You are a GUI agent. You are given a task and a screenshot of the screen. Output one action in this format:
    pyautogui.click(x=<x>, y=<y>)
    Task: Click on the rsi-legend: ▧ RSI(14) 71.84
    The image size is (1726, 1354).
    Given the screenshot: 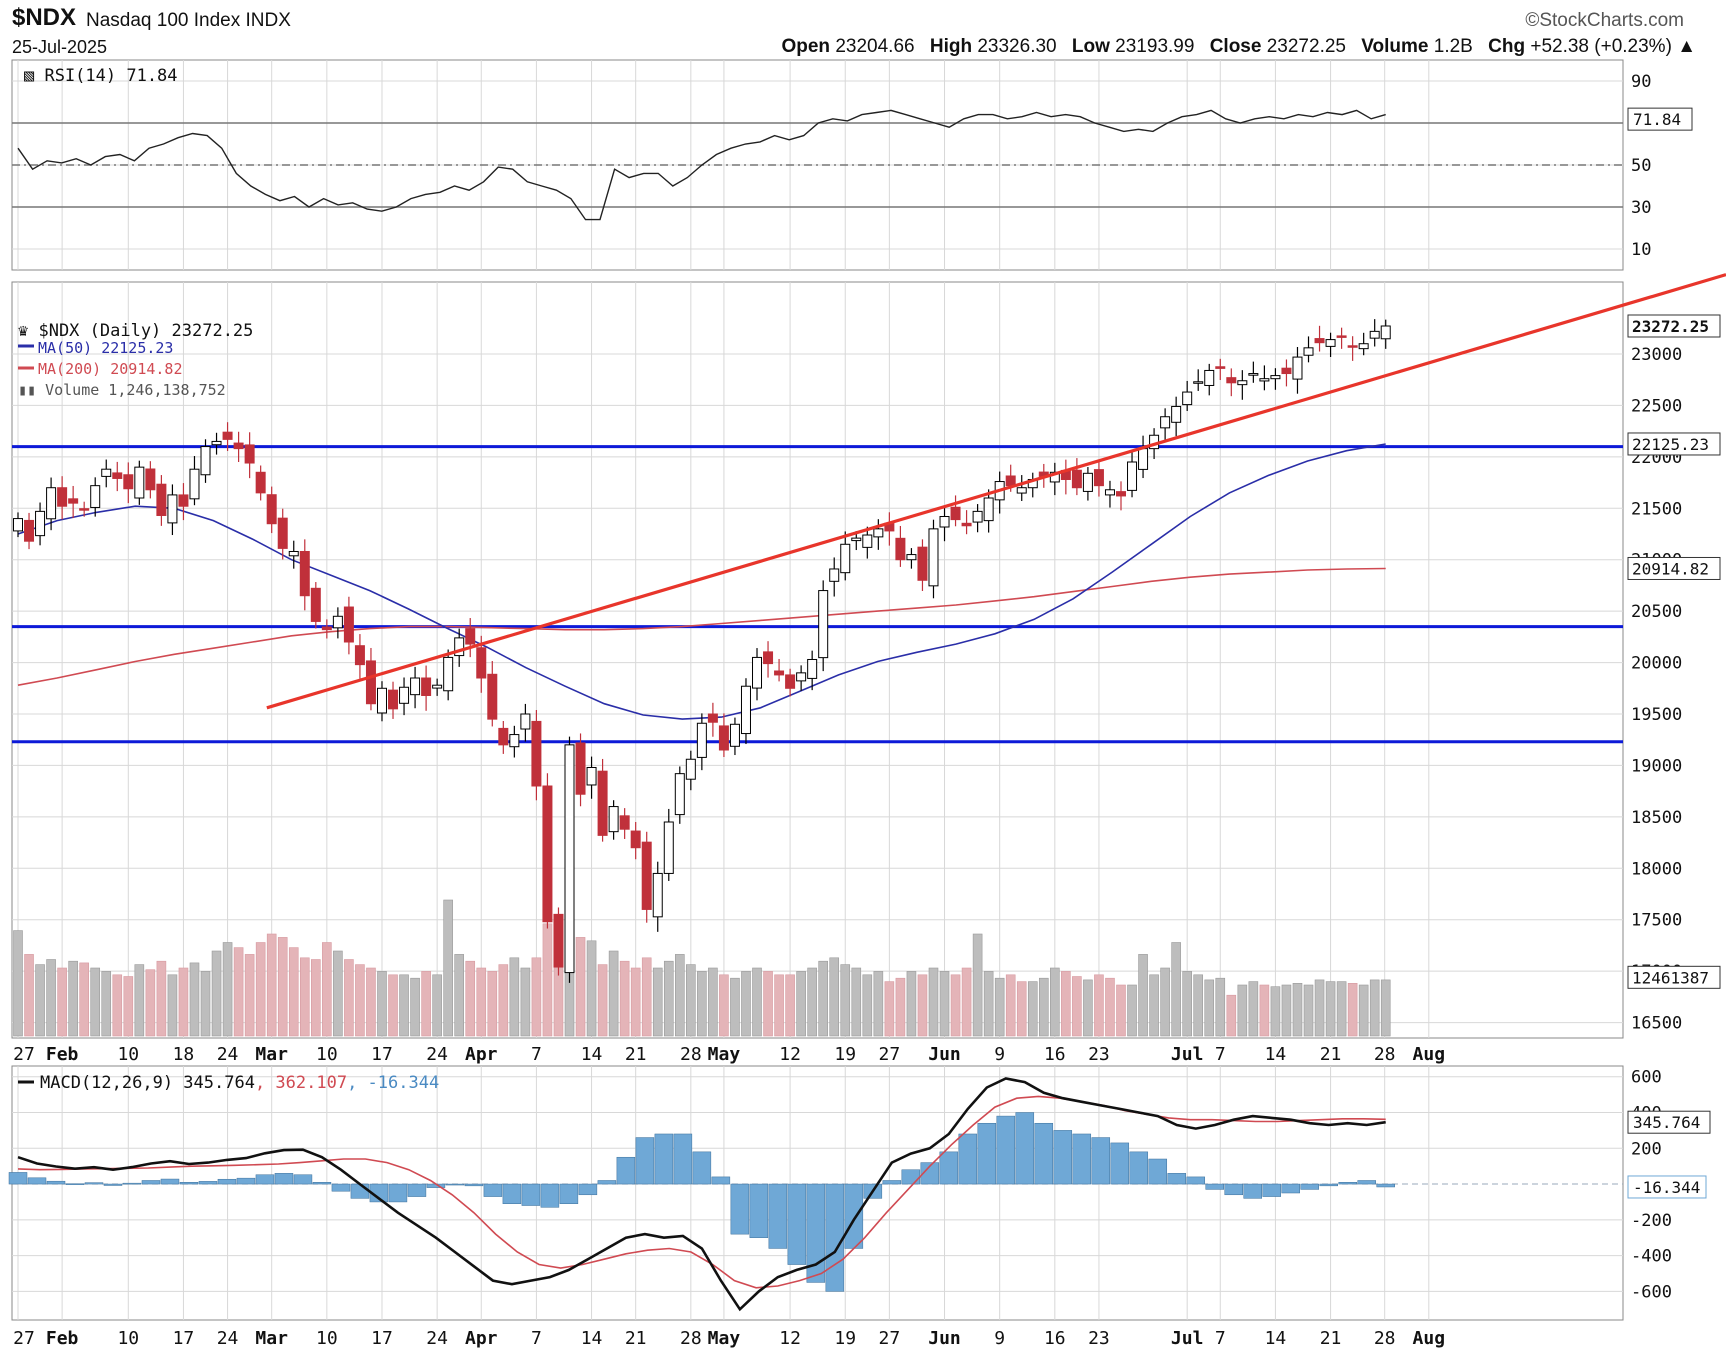 What is the action you would take?
    pyautogui.click(x=101, y=76)
    